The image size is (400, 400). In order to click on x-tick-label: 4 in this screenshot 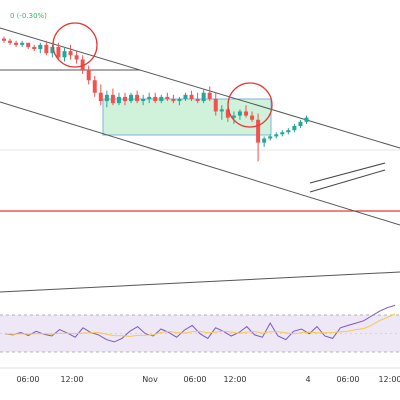, I will do `click(307, 379)`.